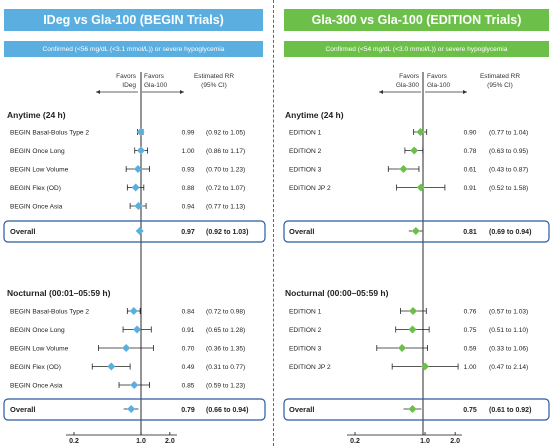 The height and width of the screenshot is (446, 558). I want to click on rr-value: 0.94, so click(188, 207).